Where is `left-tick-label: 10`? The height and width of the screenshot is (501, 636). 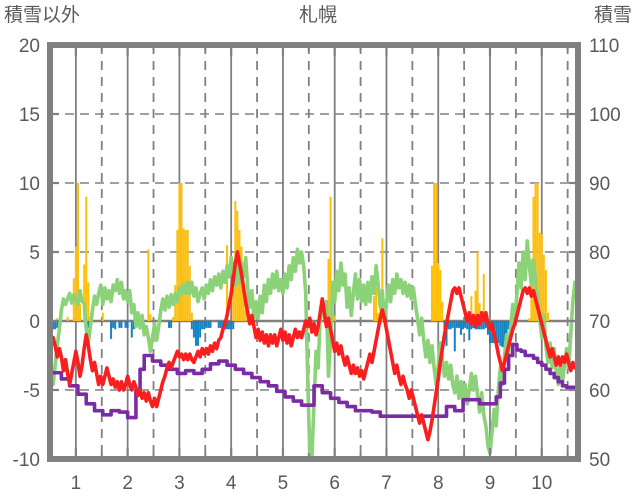
left-tick-label: 10 is located at coordinates (29, 184).